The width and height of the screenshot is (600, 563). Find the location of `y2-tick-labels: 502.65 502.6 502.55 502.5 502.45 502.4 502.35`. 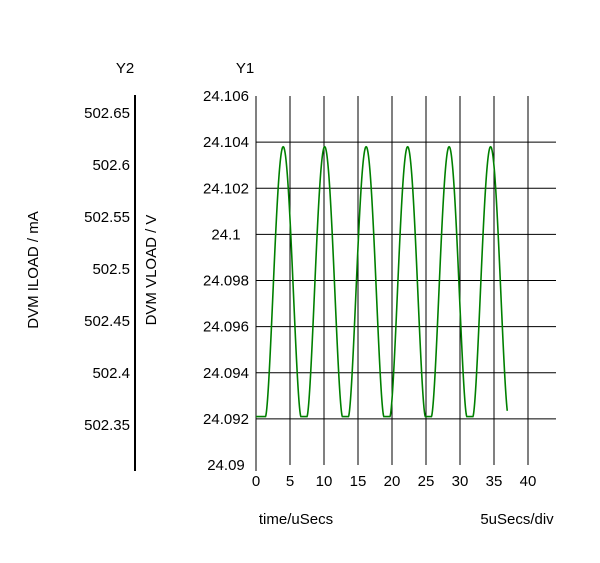

y2-tick-labels: 502.65 502.6 502.55 502.5 502.45 502.4 502.35 is located at coordinates (107, 269).